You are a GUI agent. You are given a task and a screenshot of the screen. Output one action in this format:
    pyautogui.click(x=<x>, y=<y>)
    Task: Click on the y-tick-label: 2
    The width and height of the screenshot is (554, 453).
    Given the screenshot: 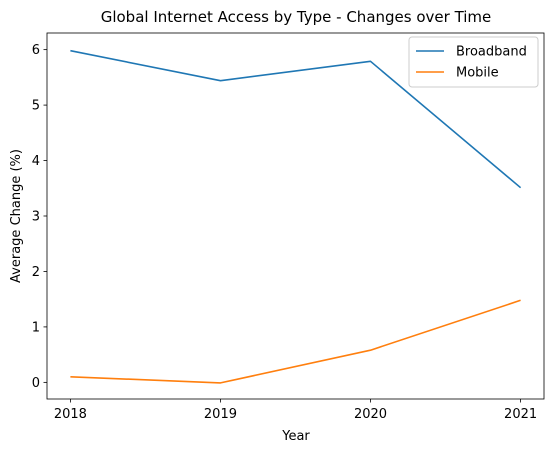 What is the action you would take?
    pyautogui.click(x=36, y=272)
    